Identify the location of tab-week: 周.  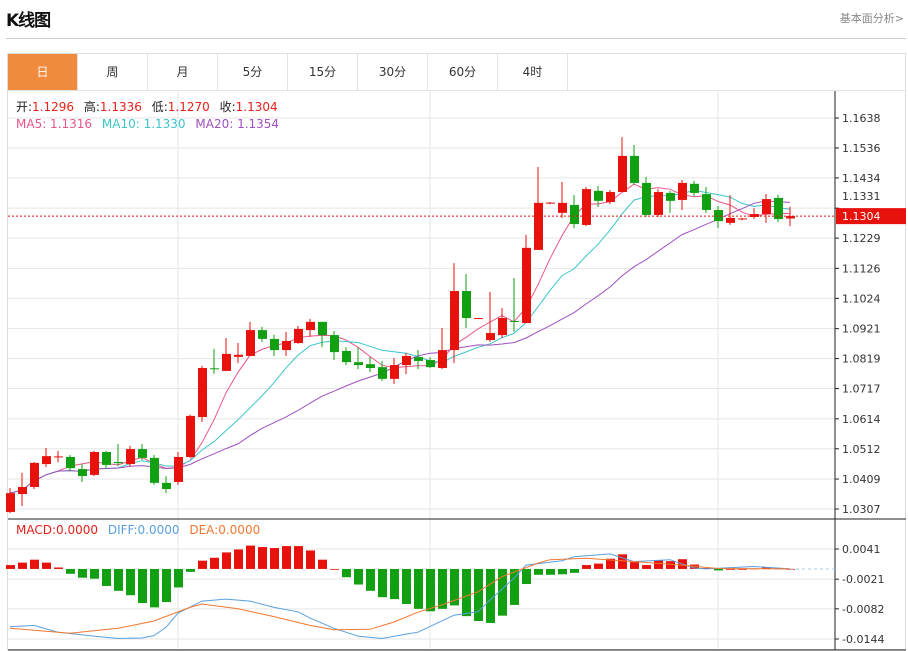
(113, 72).